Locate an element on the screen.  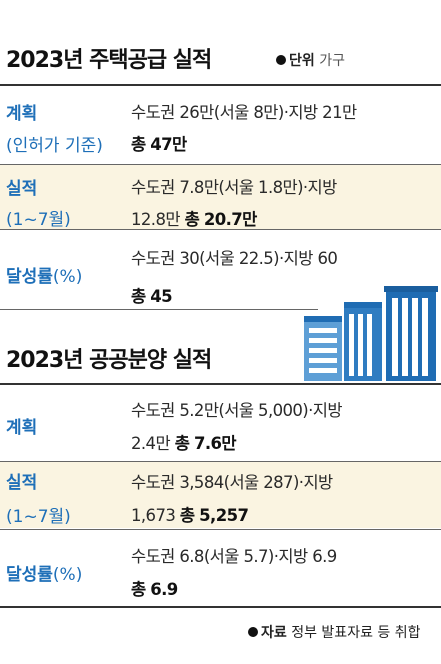
s2-row-rate-label: 달성률(%) is located at coordinates (44, 572).